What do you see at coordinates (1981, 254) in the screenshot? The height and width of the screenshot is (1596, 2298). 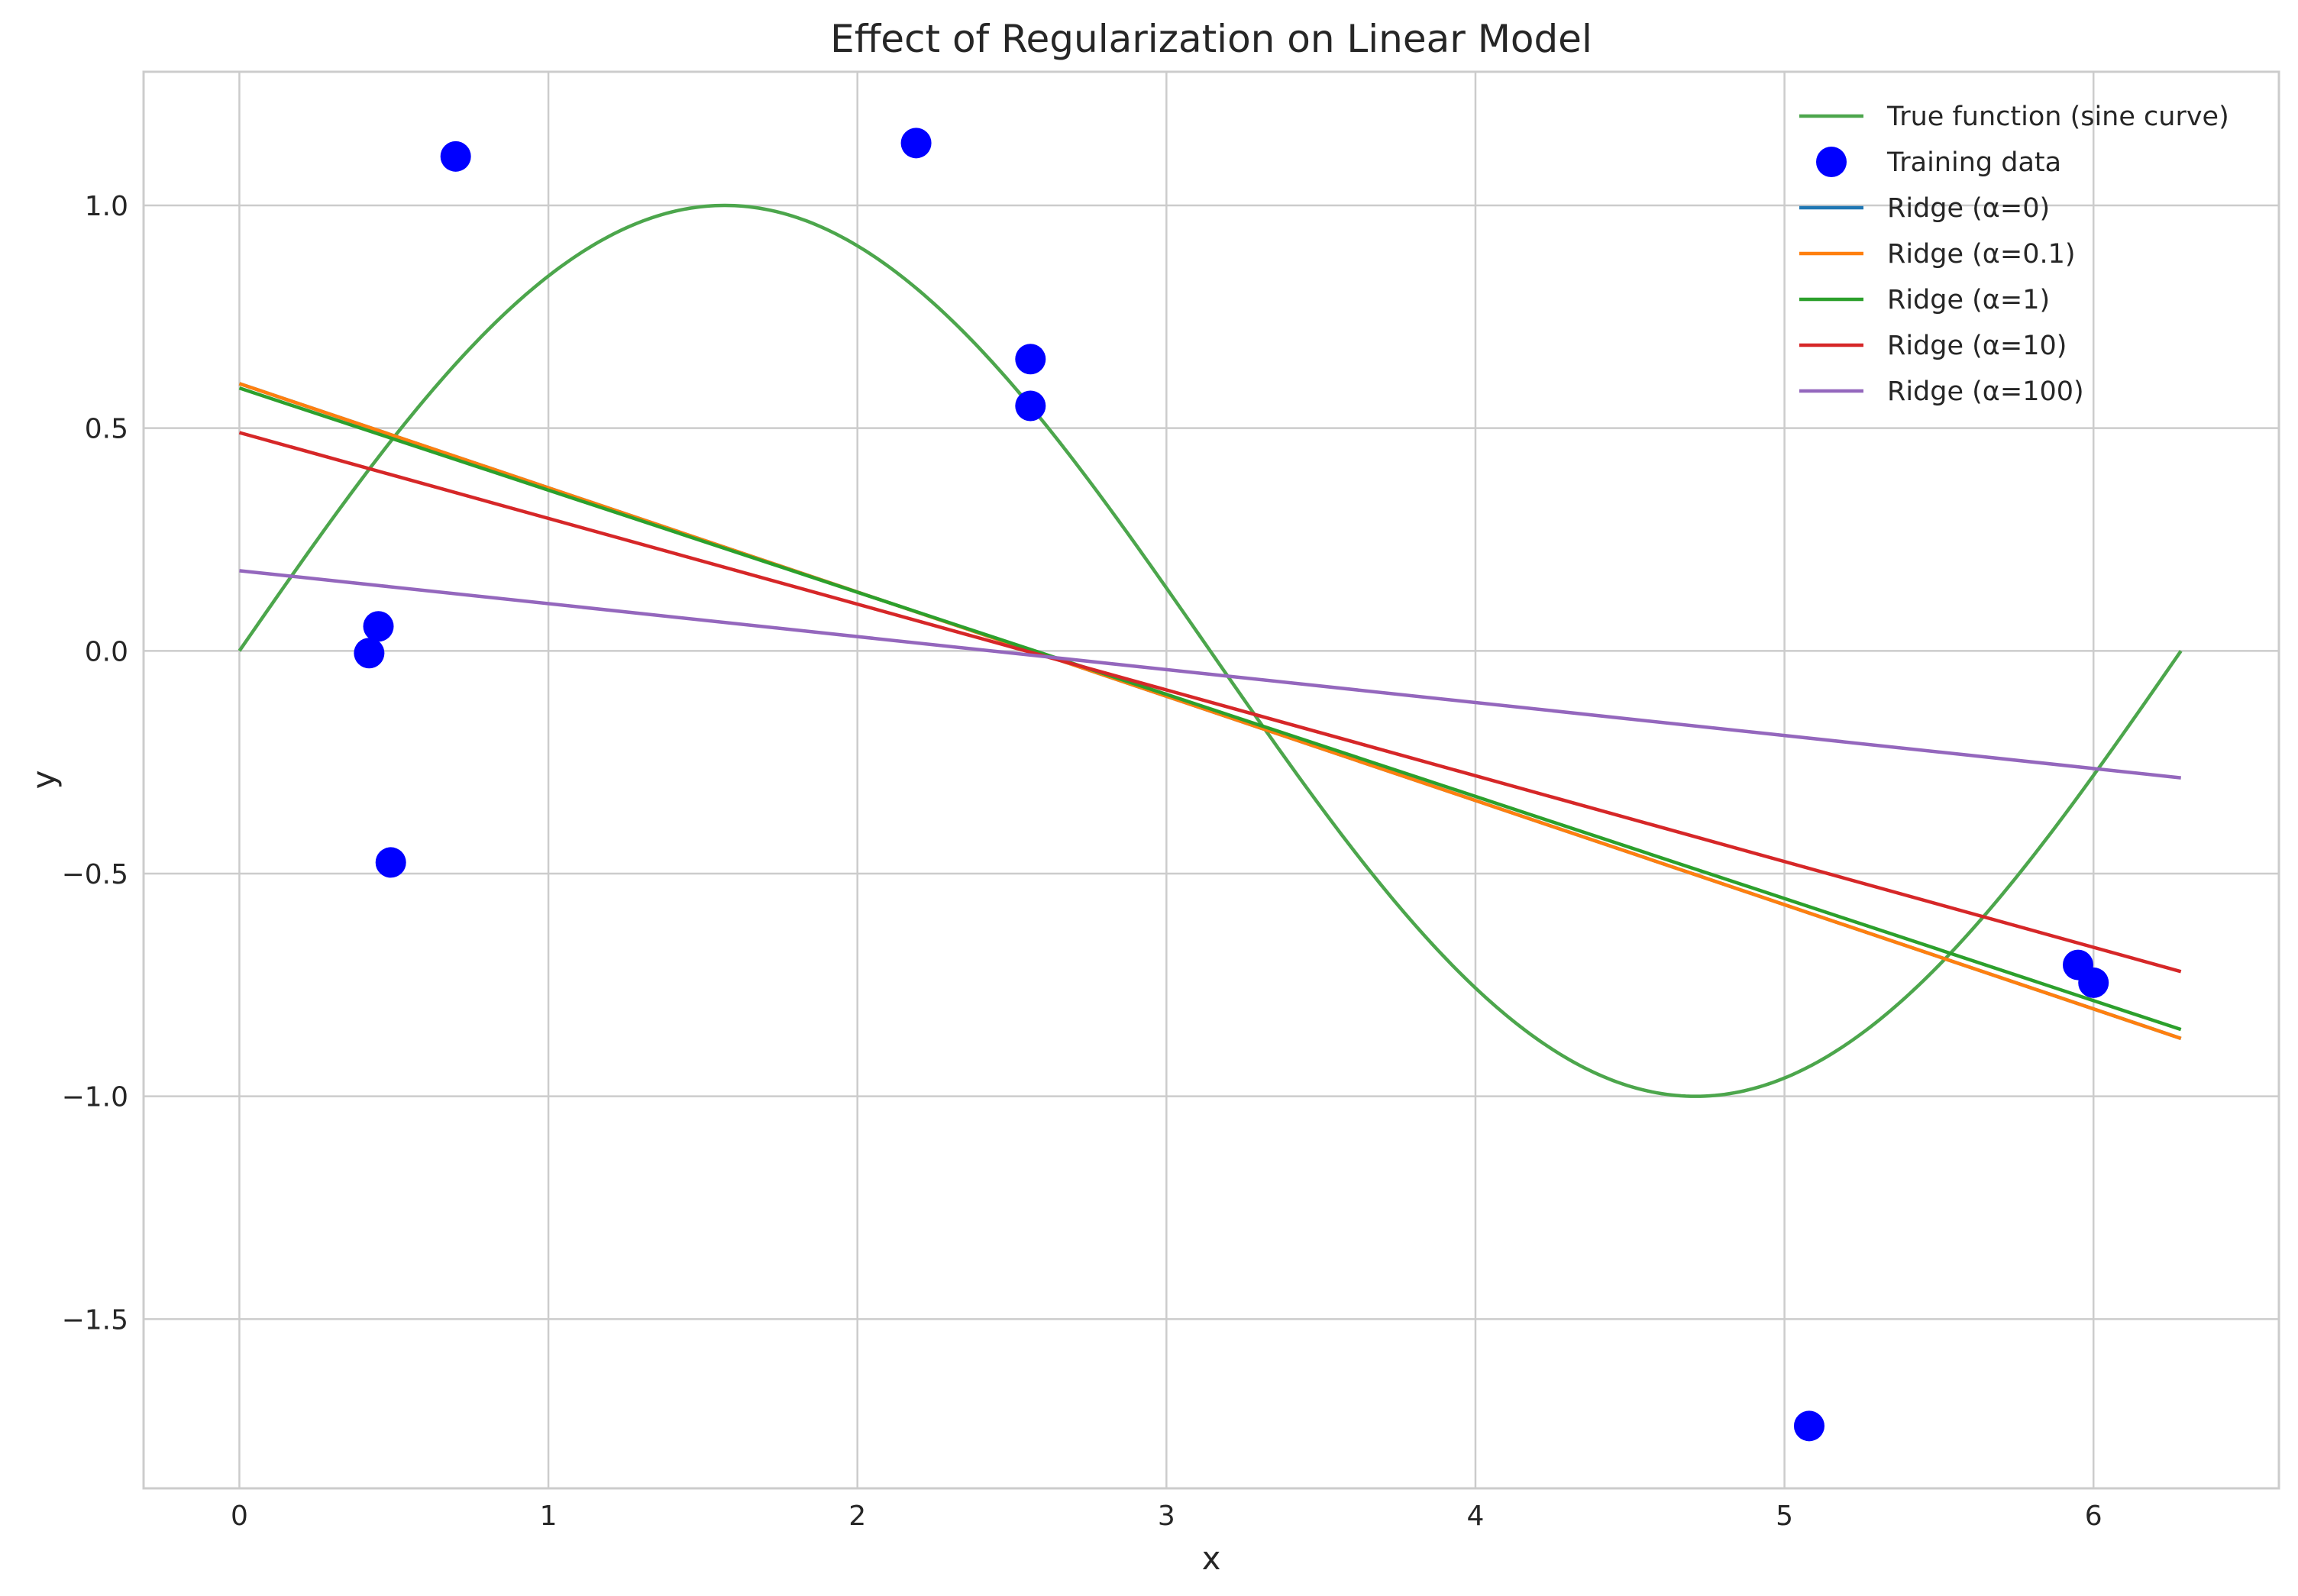 I see `legend-label: Ridge (α=0.1)` at bounding box center [1981, 254].